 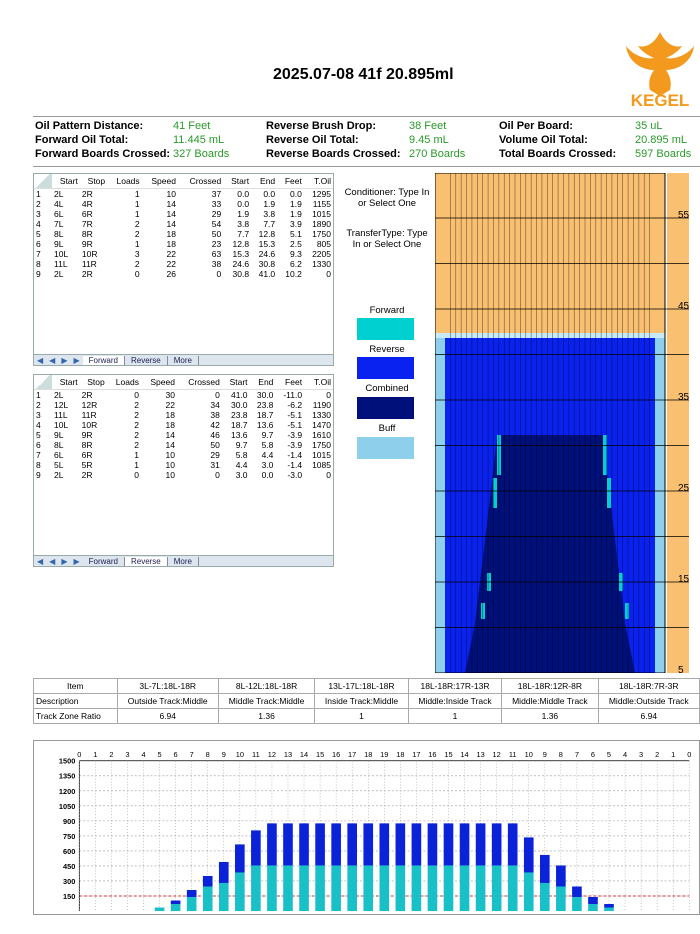 What do you see at coordinates (321, 223) in the screenshot?
I see `grid-cell: 1890` at bounding box center [321, 223].